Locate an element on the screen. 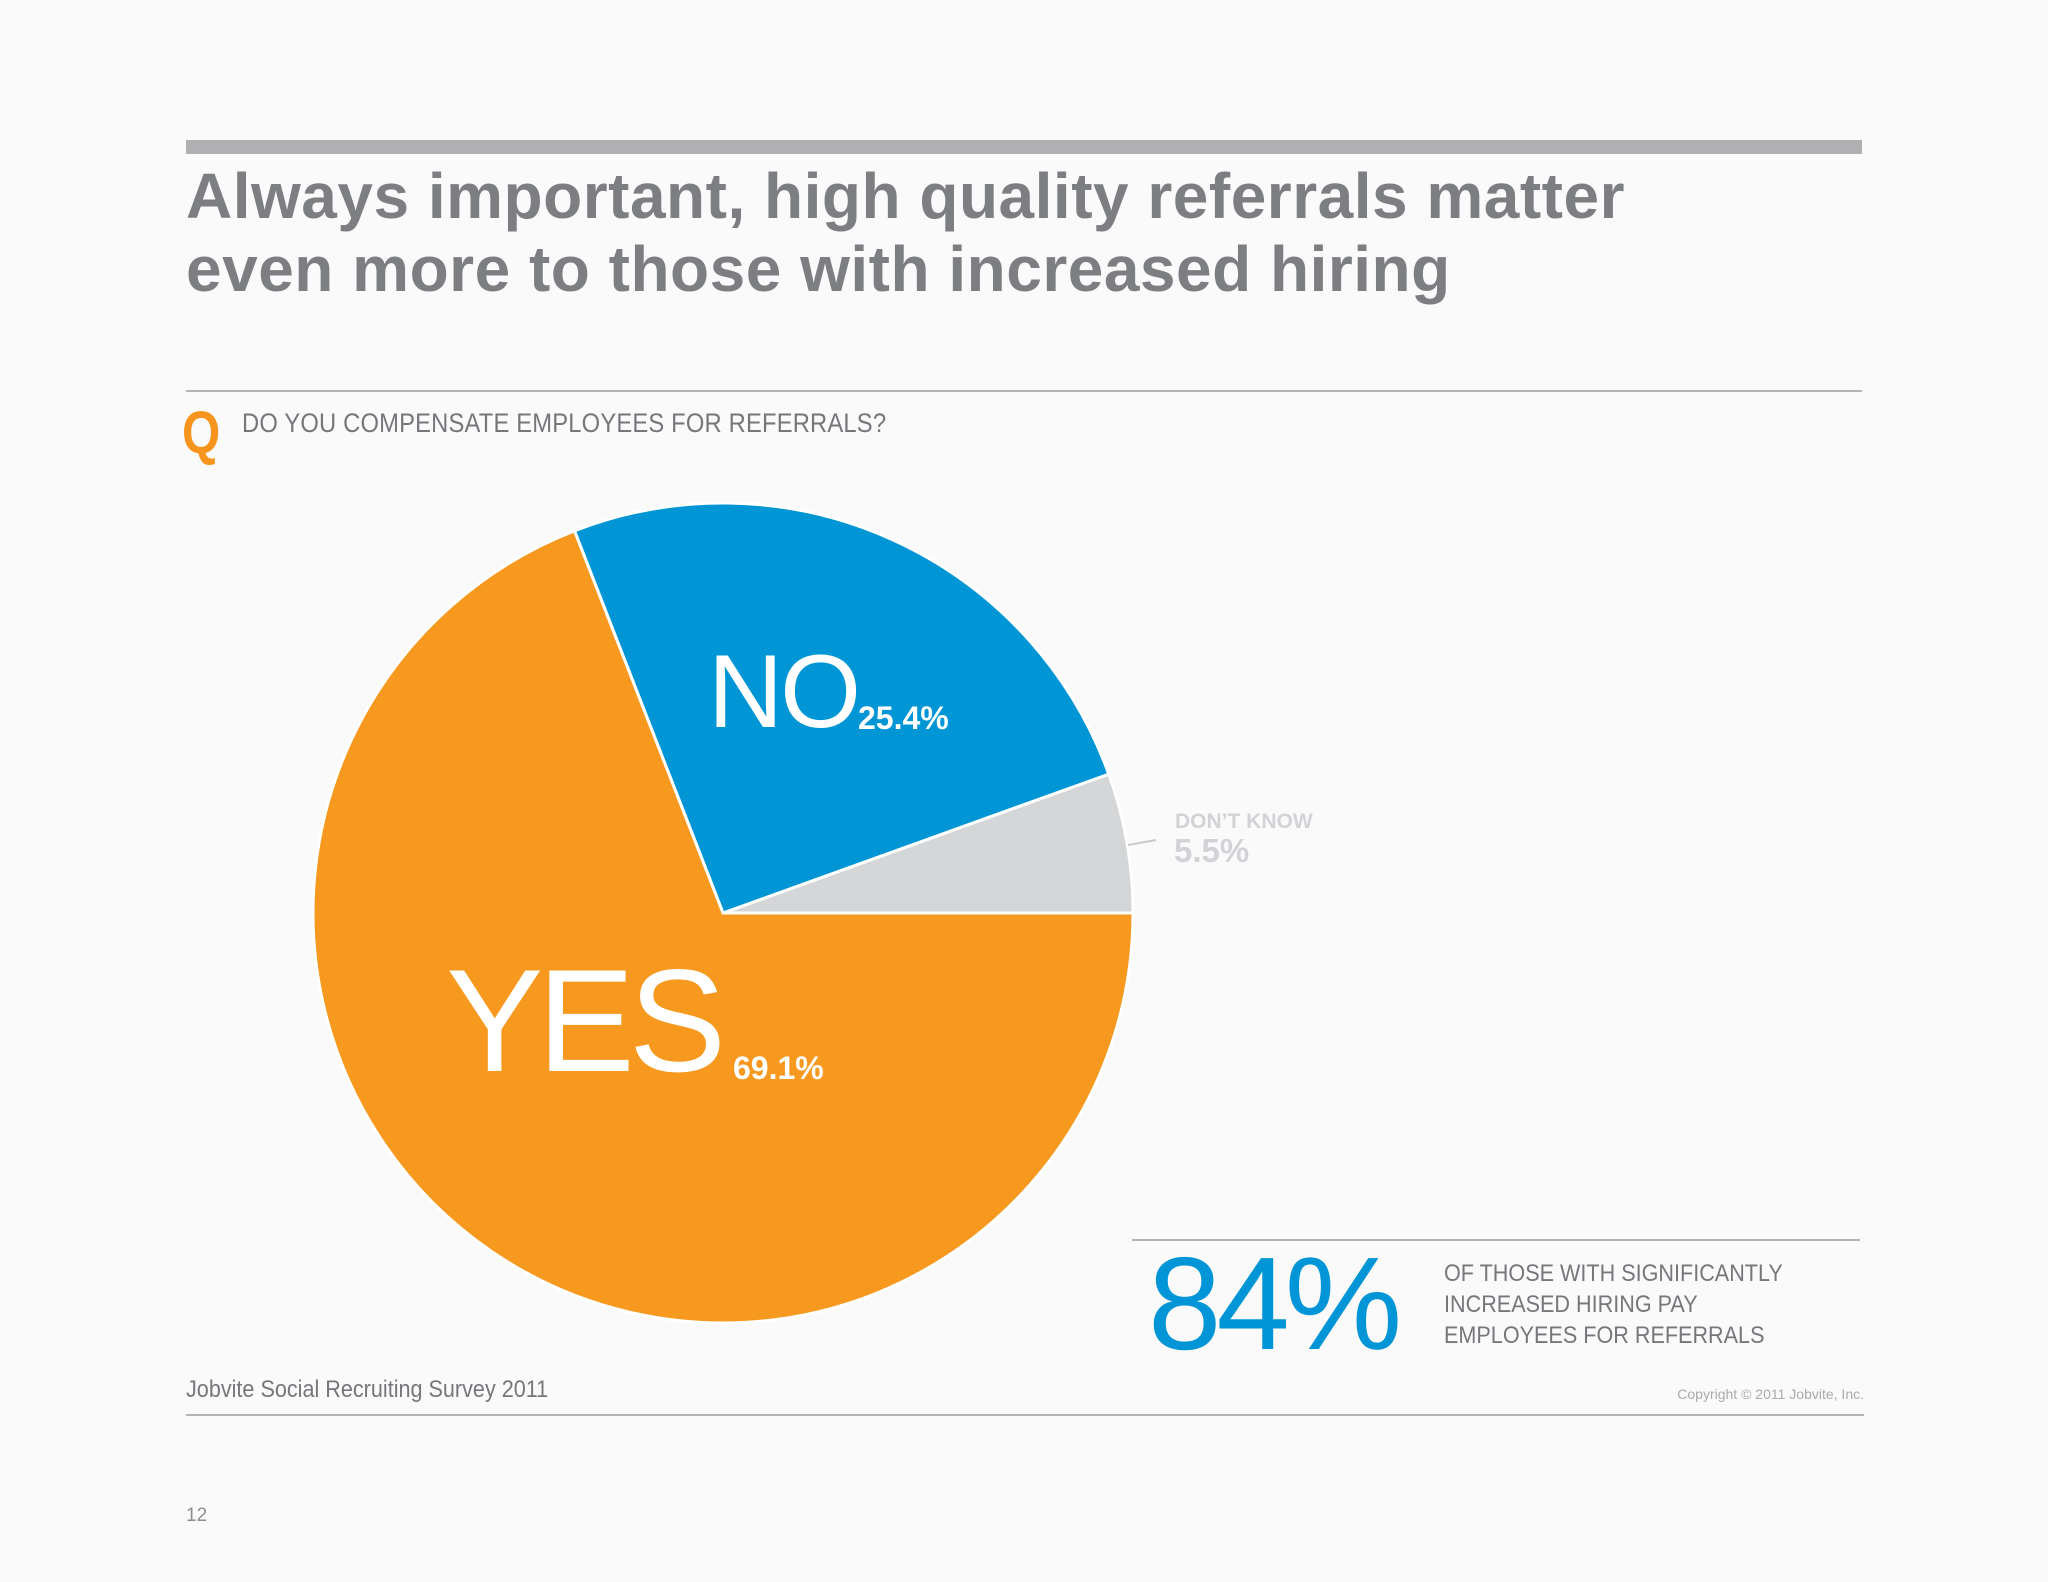  dont-know-percentage: 5.5% is located at coordinates (1212, 850).